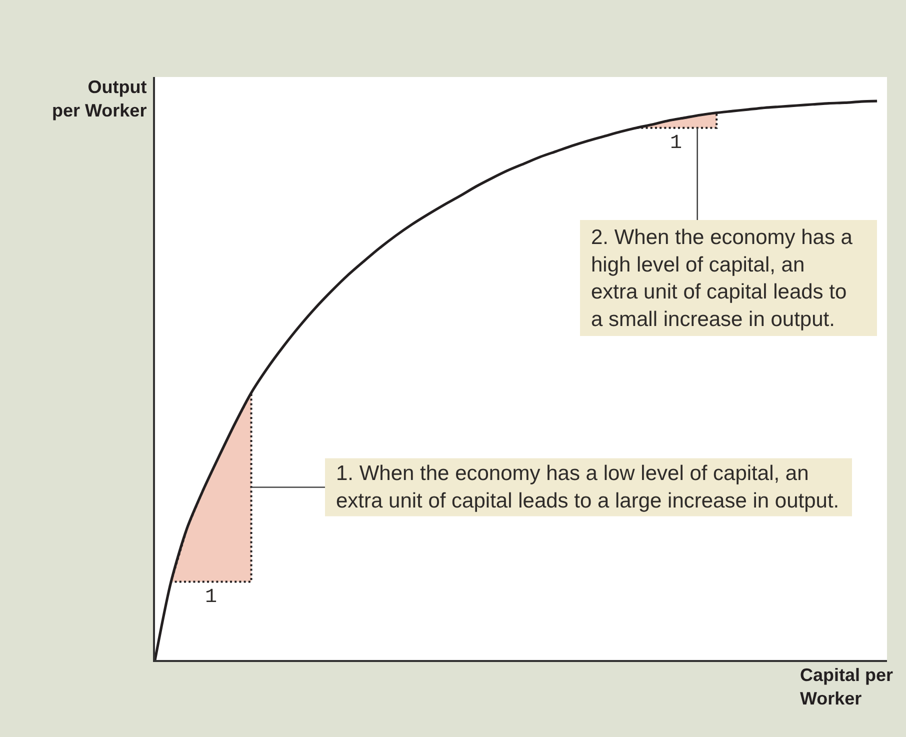 The width and height of the screenshot is (906, 737). What do you see at coordinates (847, 686) in the screenshot?
I see `x-axis-title: Capital per Worker` at bounding box center [847, 686].